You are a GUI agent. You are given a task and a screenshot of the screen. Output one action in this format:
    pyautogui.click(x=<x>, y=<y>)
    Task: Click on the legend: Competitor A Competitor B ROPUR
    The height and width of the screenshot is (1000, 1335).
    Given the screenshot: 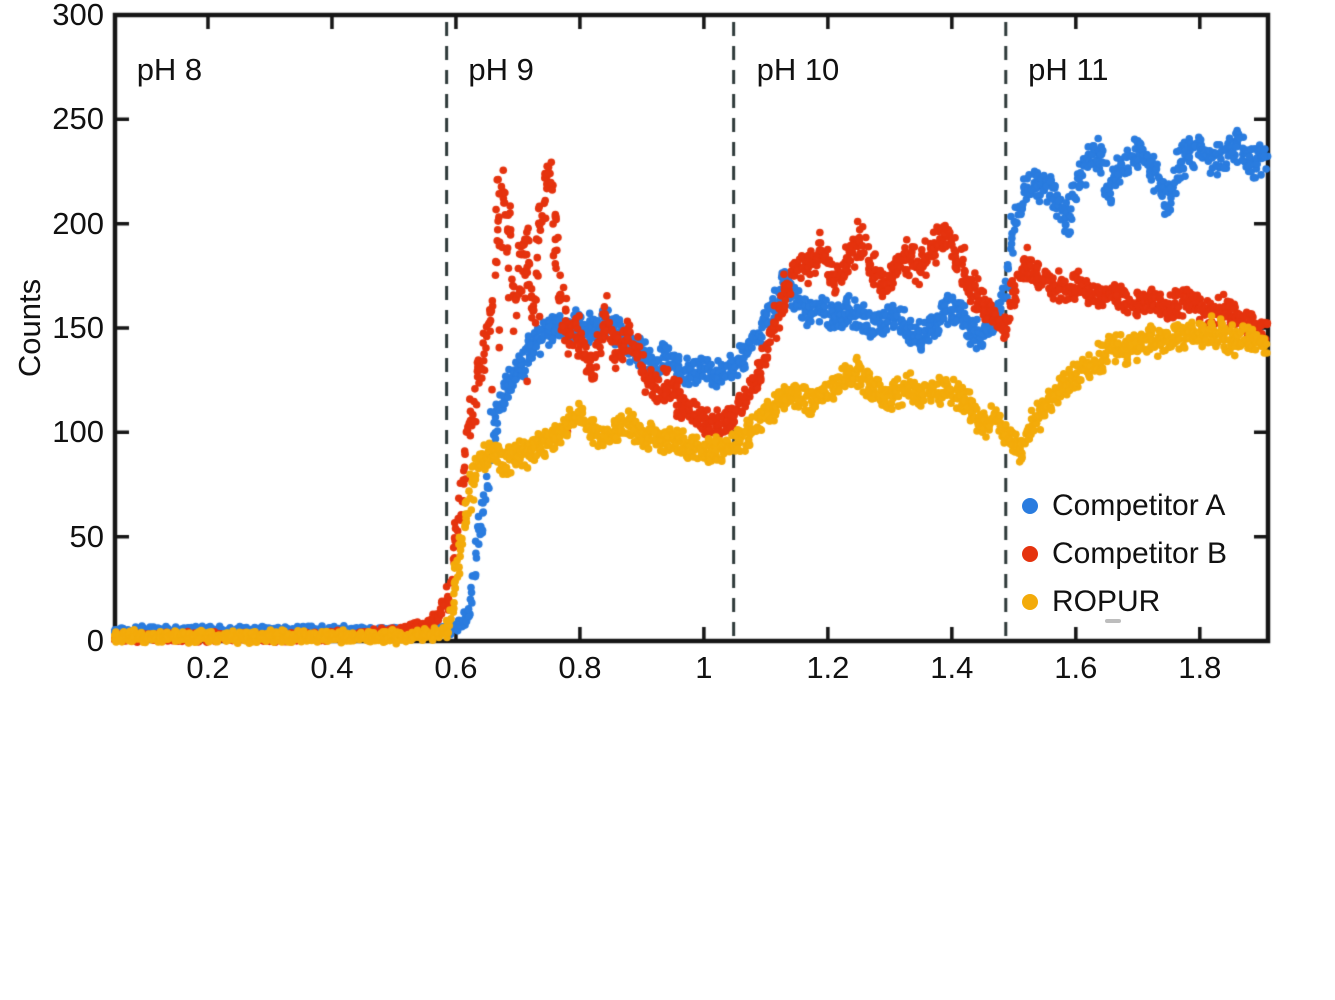 What is the action you would take?
    pyautogui.click(x=1124, y=554)
    